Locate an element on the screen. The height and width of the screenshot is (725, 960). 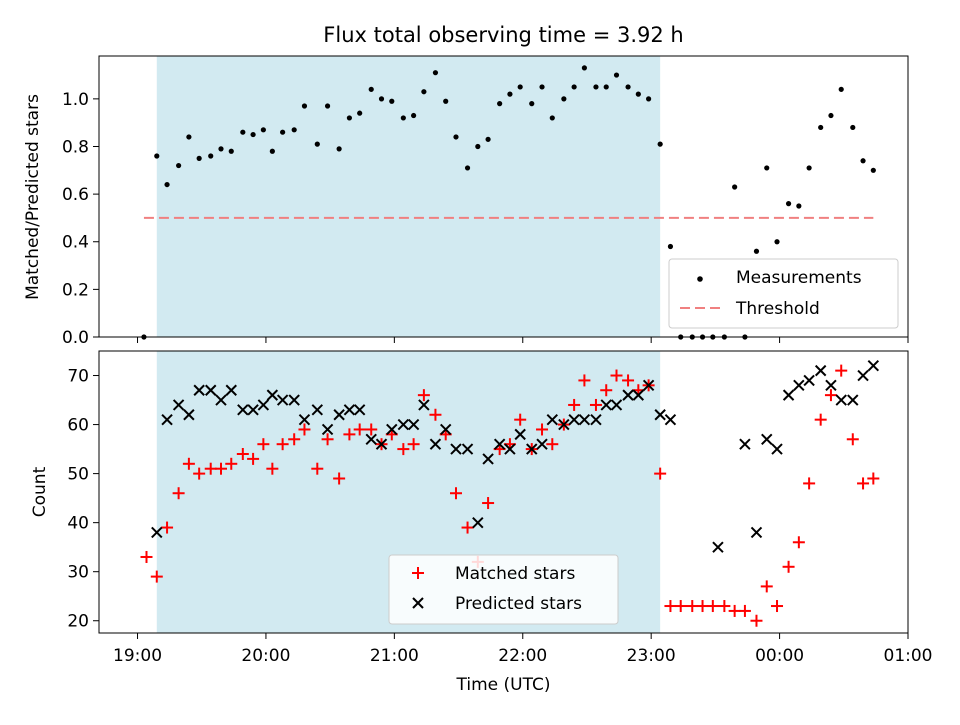
legend-matched-label: Matched stars is located at coordinates (515, 574).